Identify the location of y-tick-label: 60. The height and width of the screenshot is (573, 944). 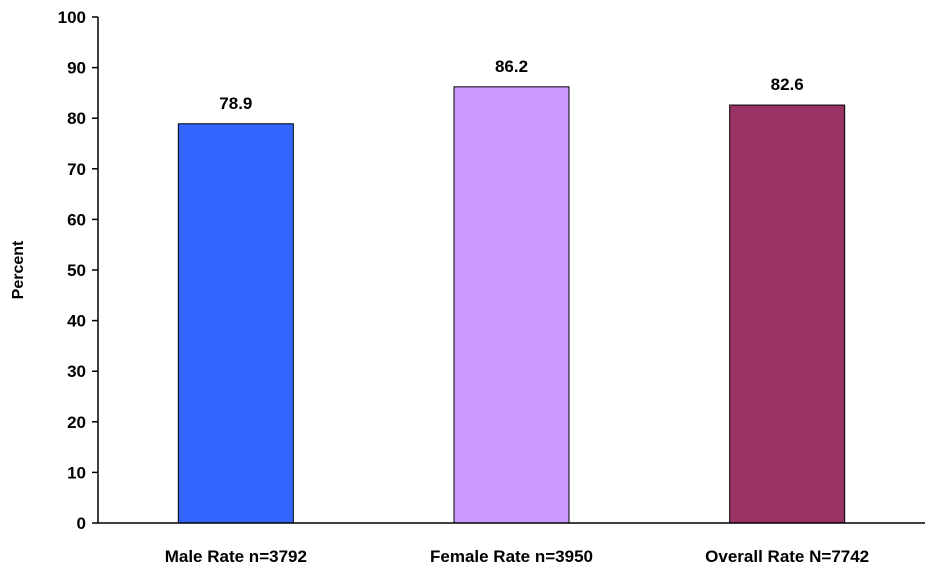
(76, 219).